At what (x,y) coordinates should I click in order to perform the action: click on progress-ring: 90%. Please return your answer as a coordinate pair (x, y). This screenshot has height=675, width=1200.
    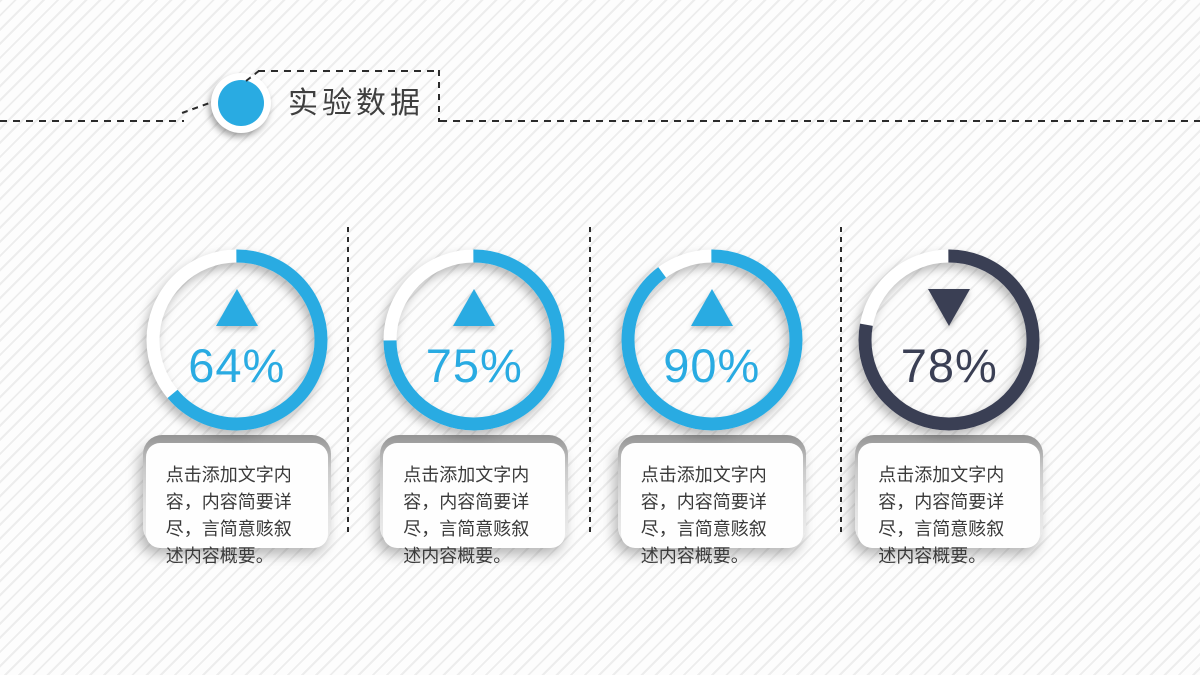
    Looking at the image, I should click on (712, 340).